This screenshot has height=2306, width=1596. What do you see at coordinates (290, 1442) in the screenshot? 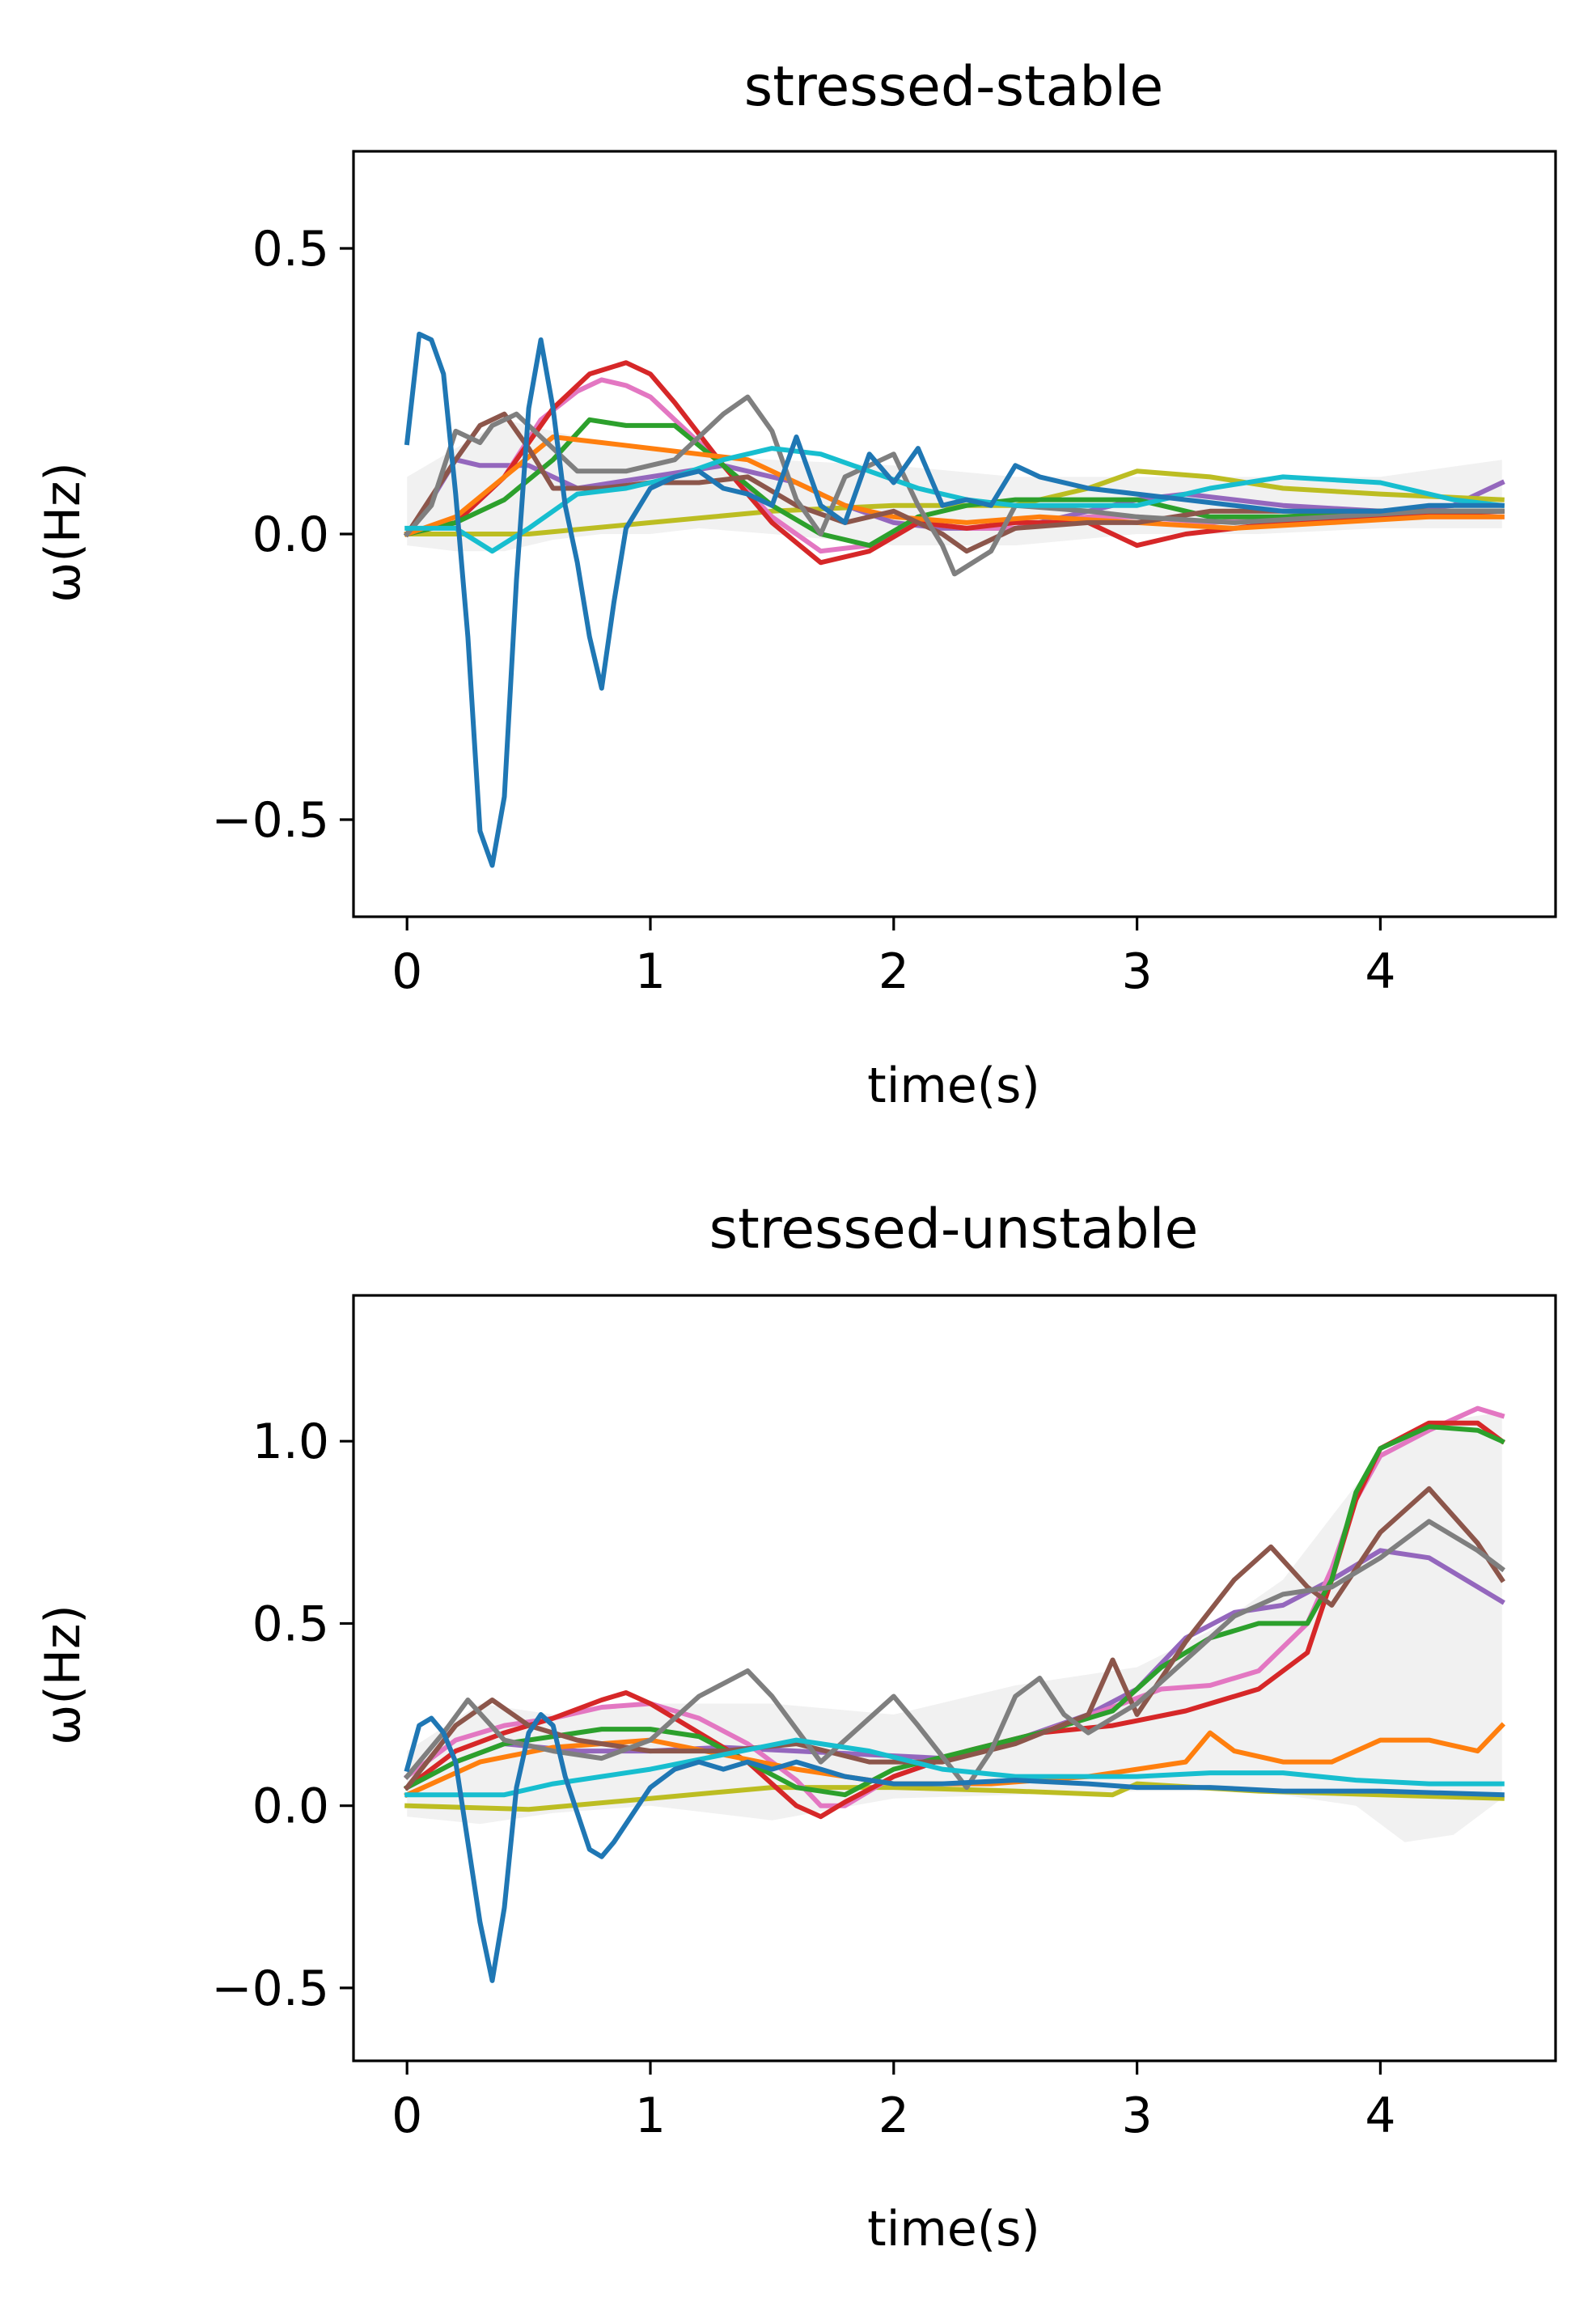
I see `y-tick-label: 1.0` at bounding box center [290, 1442].